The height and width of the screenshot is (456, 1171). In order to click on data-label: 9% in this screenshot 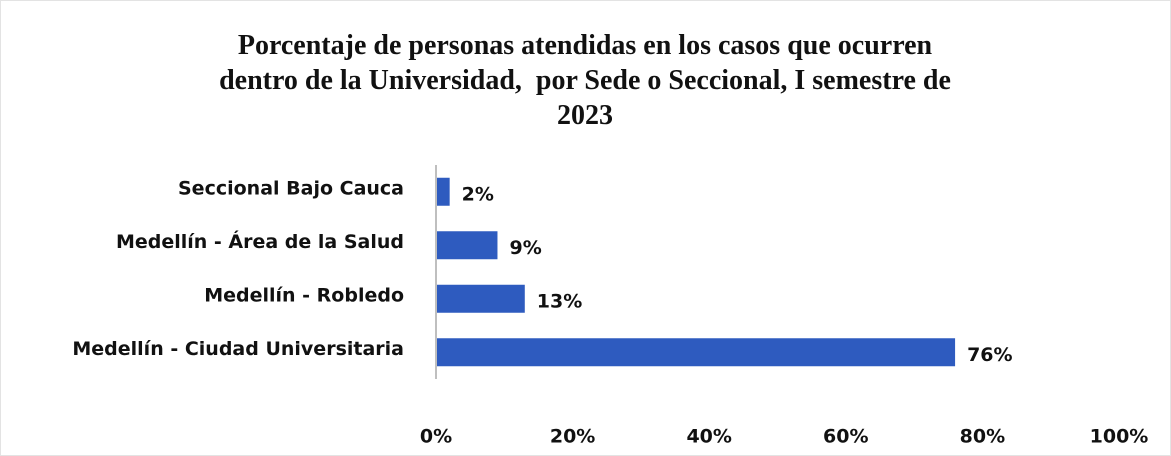, I will do `click(525, 248)`.